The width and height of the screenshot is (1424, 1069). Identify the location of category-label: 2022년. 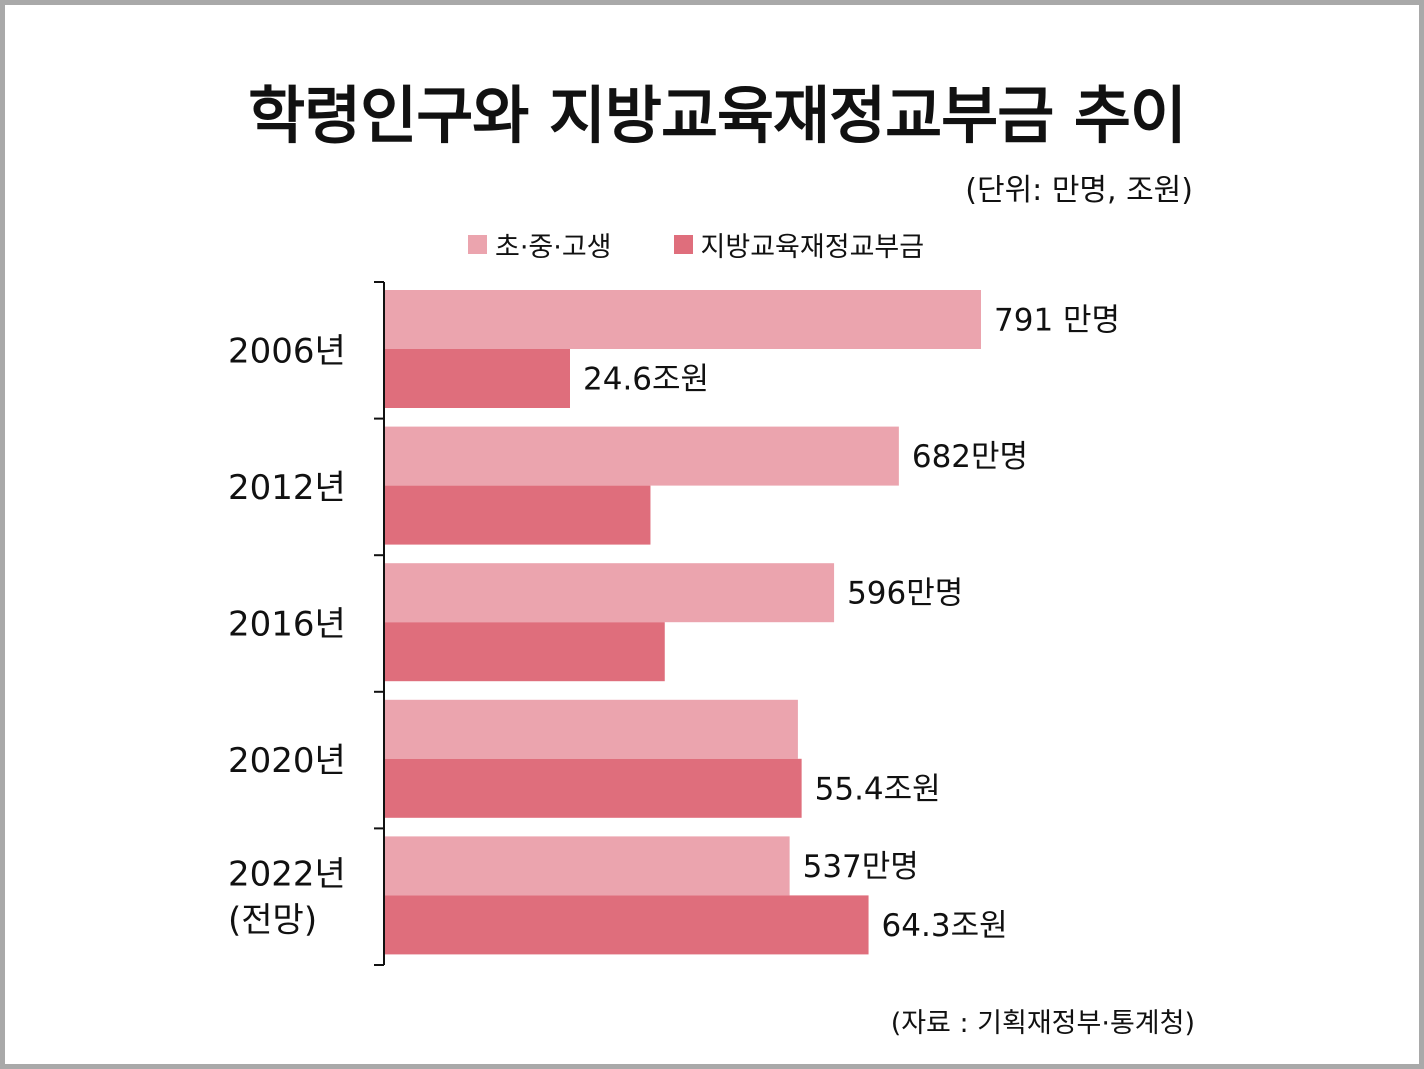
(287, 875).